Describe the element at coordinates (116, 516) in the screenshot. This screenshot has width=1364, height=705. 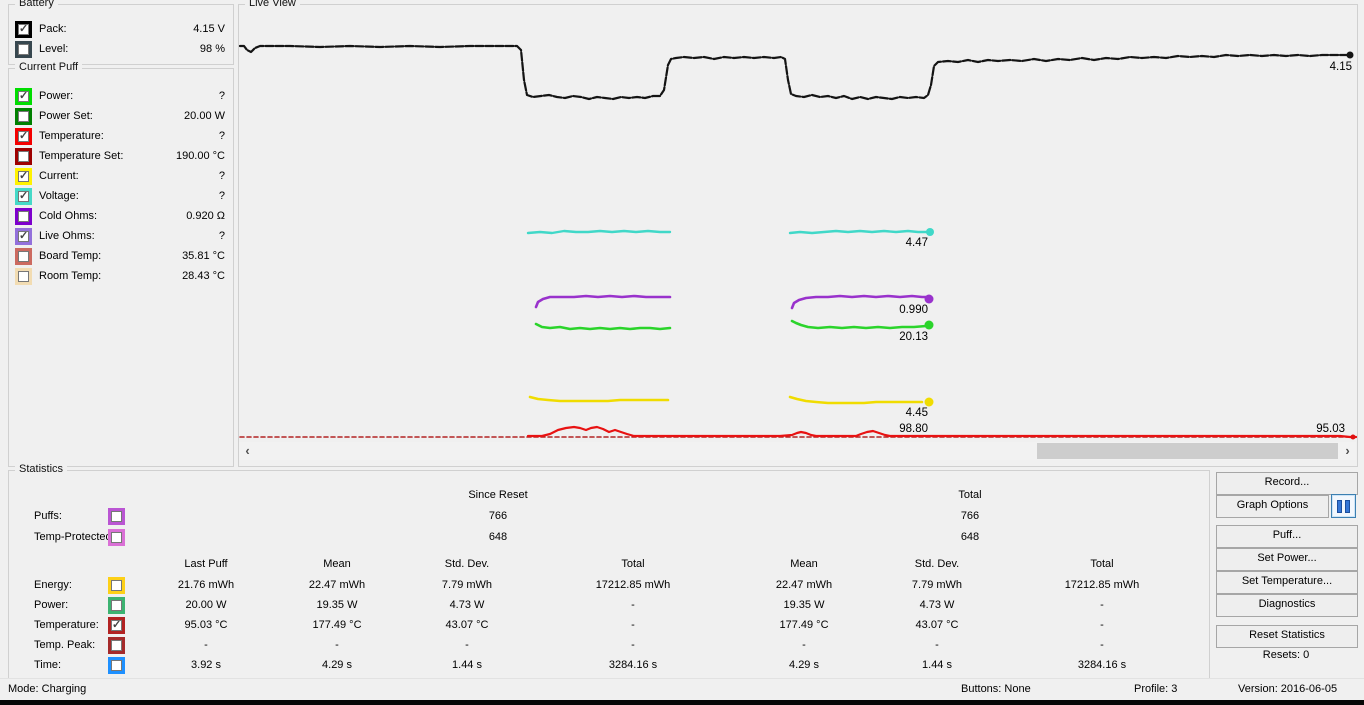
I see `stats-checkbox-puffs` at that location.